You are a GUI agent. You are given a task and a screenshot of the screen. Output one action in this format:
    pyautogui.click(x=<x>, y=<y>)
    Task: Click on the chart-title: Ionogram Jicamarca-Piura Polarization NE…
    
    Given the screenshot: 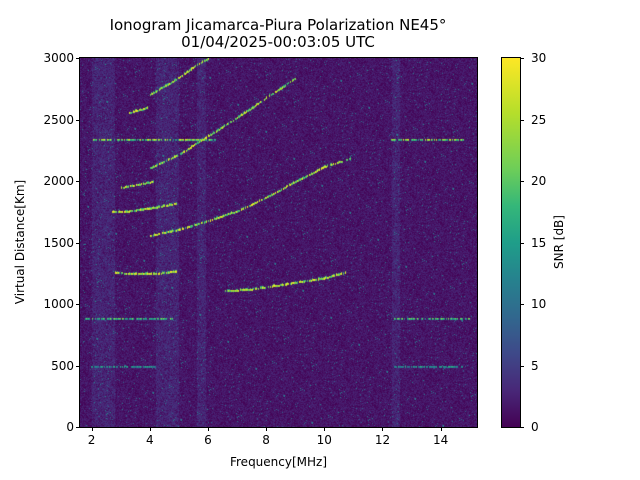 What is the action you would take?
    pyautogui.click(x=278, y=34)
    